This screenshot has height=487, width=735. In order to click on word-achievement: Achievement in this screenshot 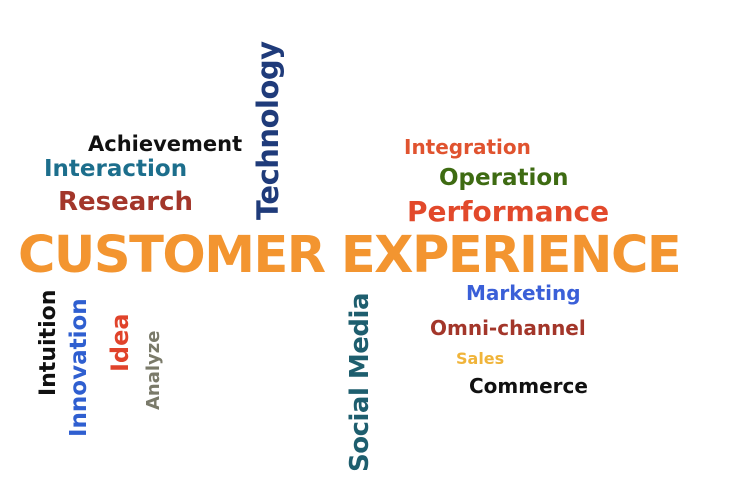, I will do `click(165, 144)`.